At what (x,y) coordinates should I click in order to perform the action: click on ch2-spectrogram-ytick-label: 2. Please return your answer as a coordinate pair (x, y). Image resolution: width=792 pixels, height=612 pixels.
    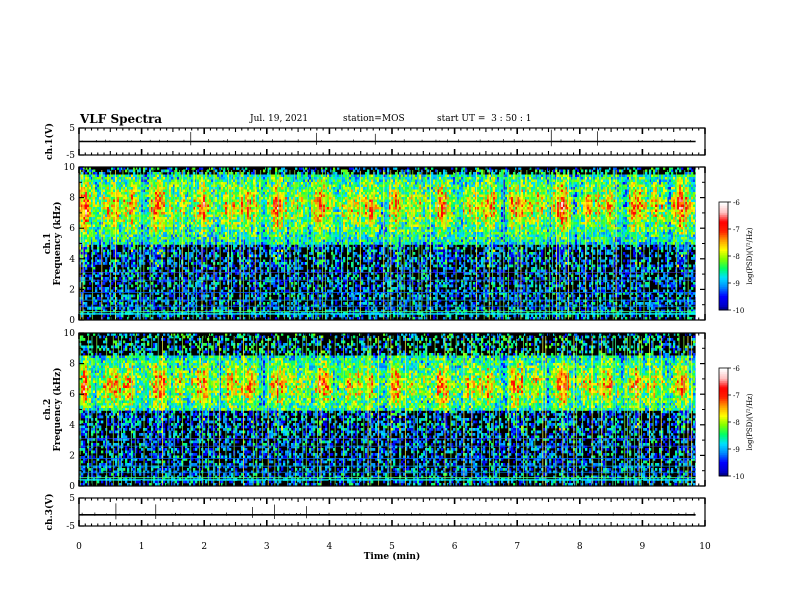
    Looking at the image, I should click on (72, 456).